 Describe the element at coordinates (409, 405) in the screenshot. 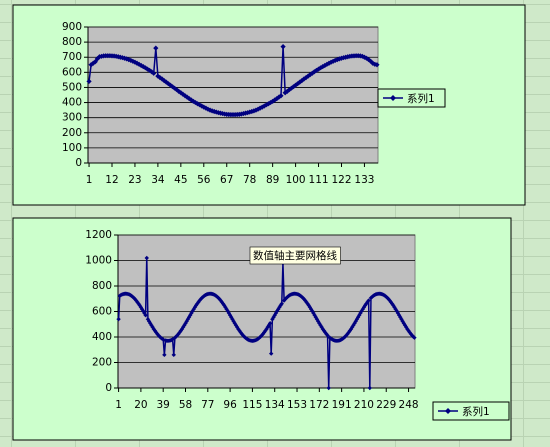

I see `x-tick-label: 248` at that location.